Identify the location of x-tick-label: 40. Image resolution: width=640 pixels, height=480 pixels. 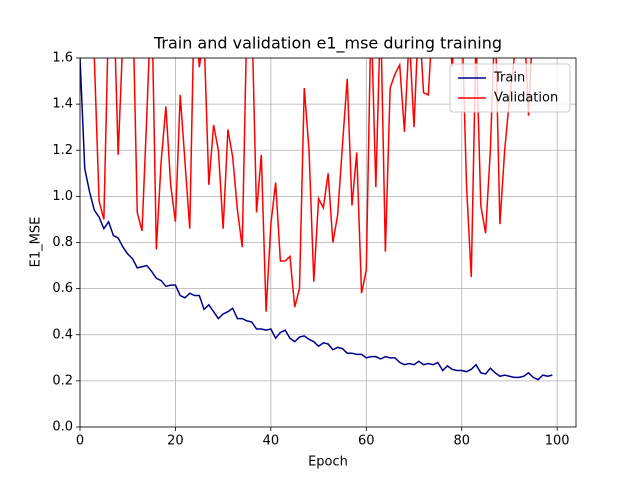
(271, 441).